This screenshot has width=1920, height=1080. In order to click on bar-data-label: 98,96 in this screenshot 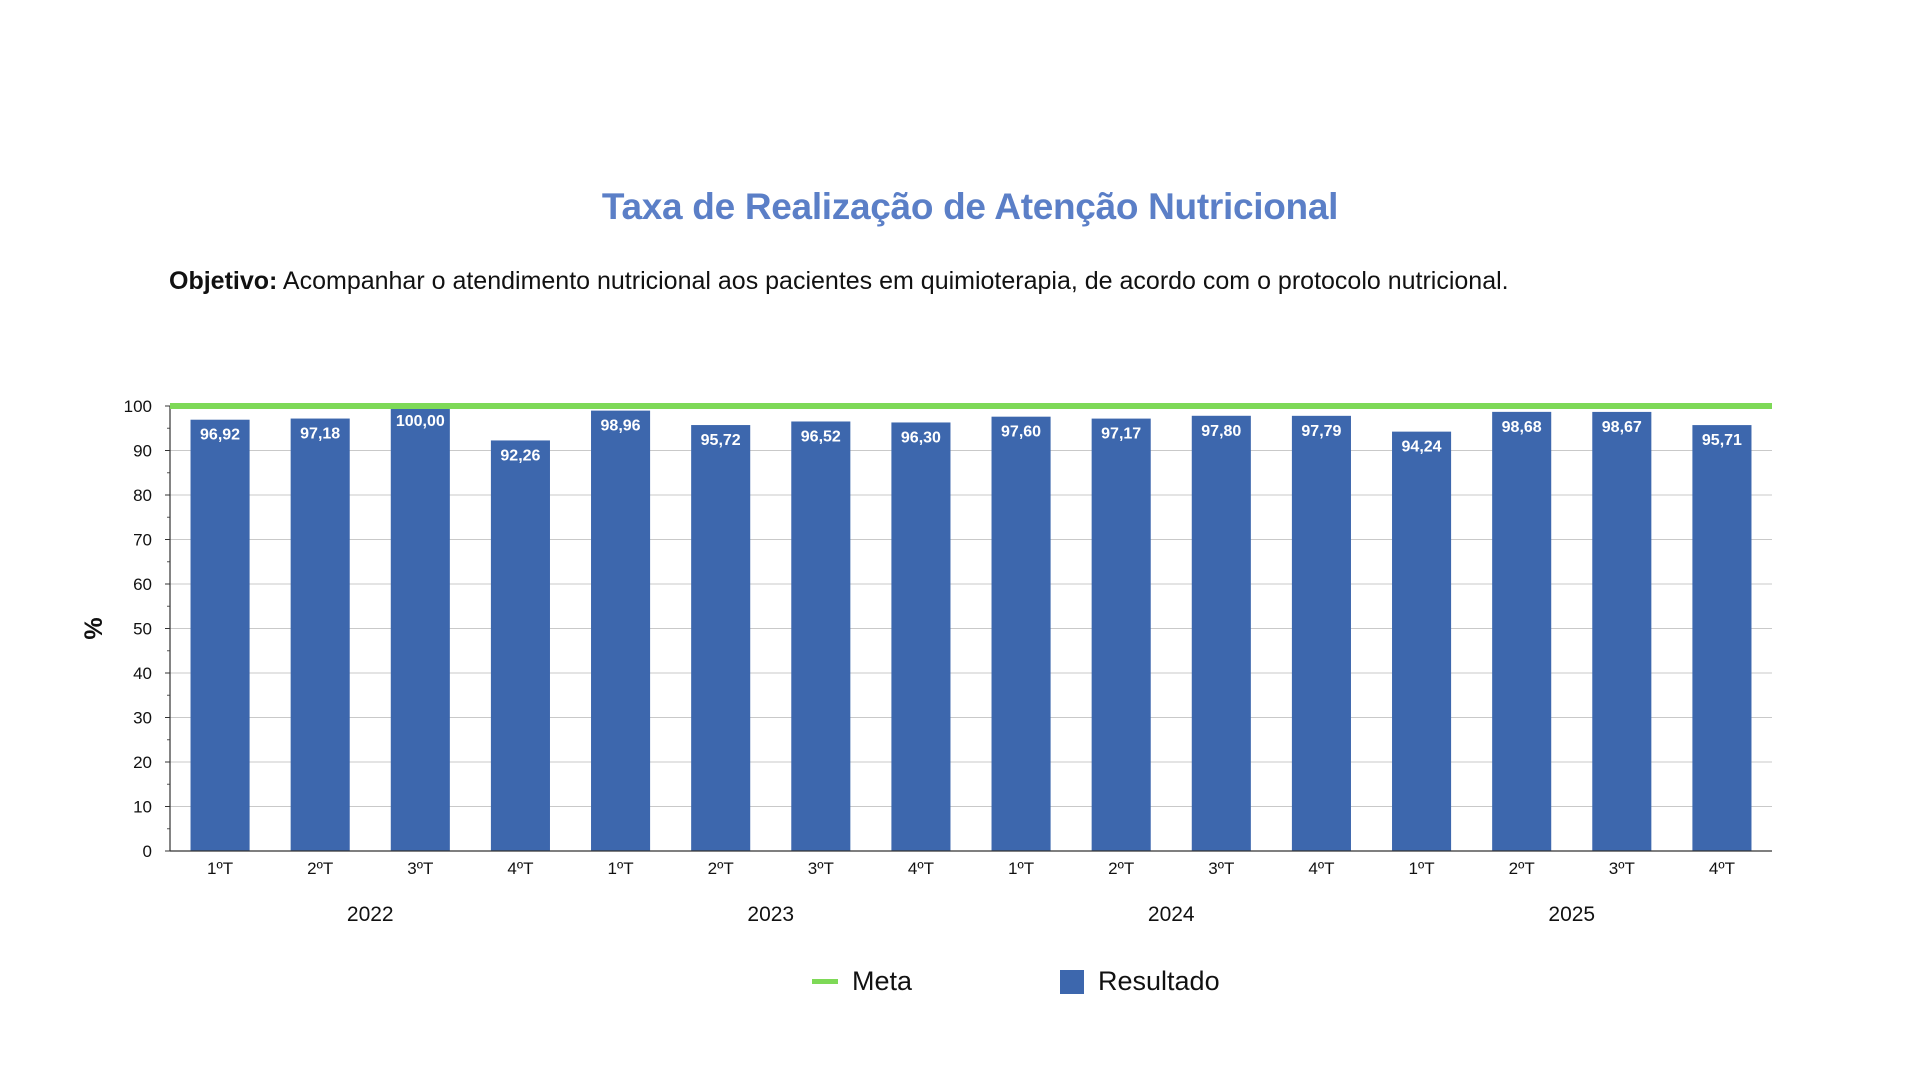, I will do `click(621, 426)`.